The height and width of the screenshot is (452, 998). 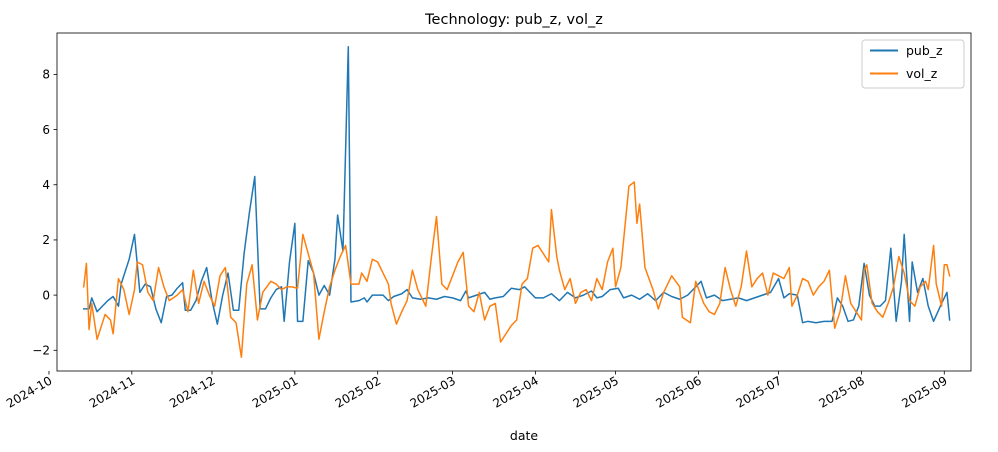 What do you see at coordinates (924, 391) in the screenshot?
I see `x-tick-label: 2025-09` at bounding box center [924, 391].